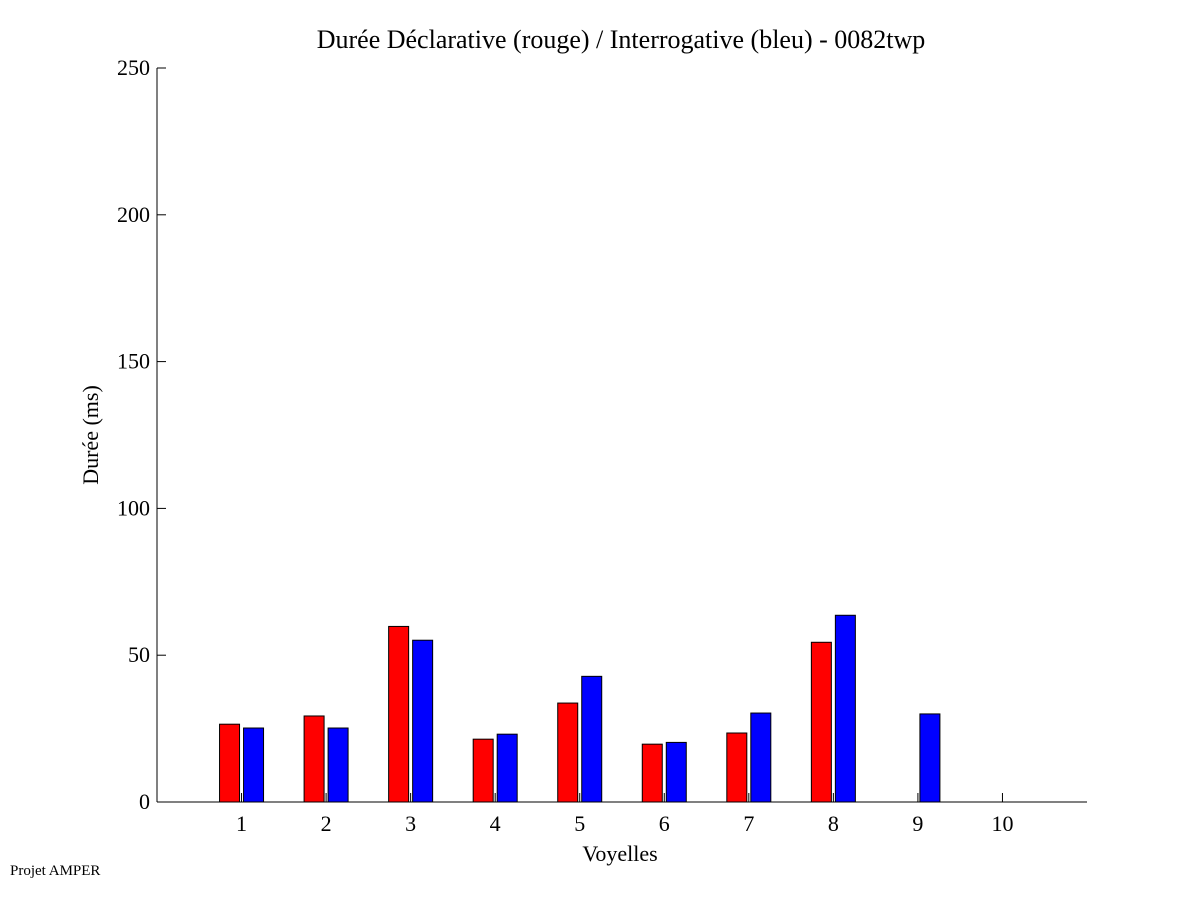  What do you see at coordinates (664, 823) in the screenshot?
I see `x-tick-label: 6` at bounding box center [664, 823].